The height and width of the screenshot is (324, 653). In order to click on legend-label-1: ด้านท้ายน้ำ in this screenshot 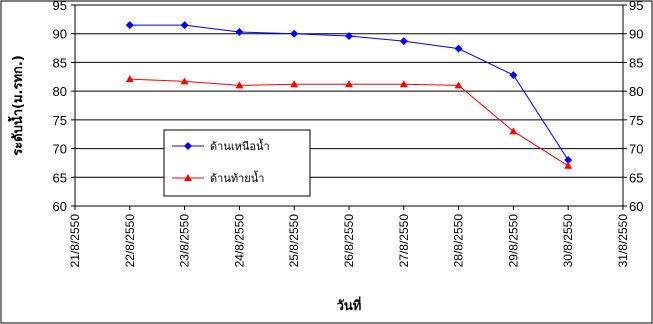, I will do `click(237, 177)`.